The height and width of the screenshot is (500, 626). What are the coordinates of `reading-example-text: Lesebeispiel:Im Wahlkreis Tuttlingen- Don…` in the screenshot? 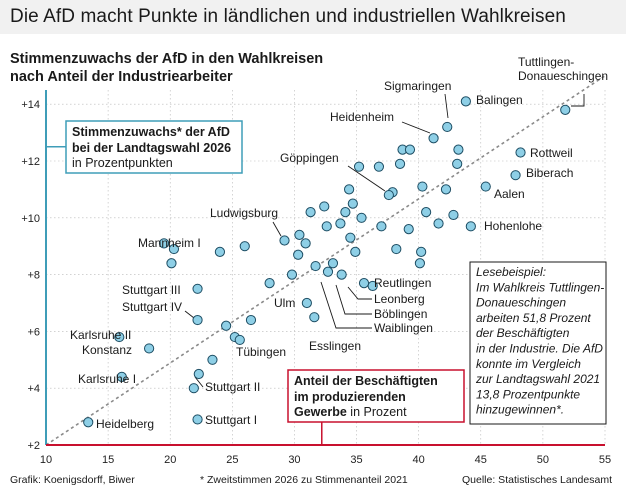 It's located at (539, 341).